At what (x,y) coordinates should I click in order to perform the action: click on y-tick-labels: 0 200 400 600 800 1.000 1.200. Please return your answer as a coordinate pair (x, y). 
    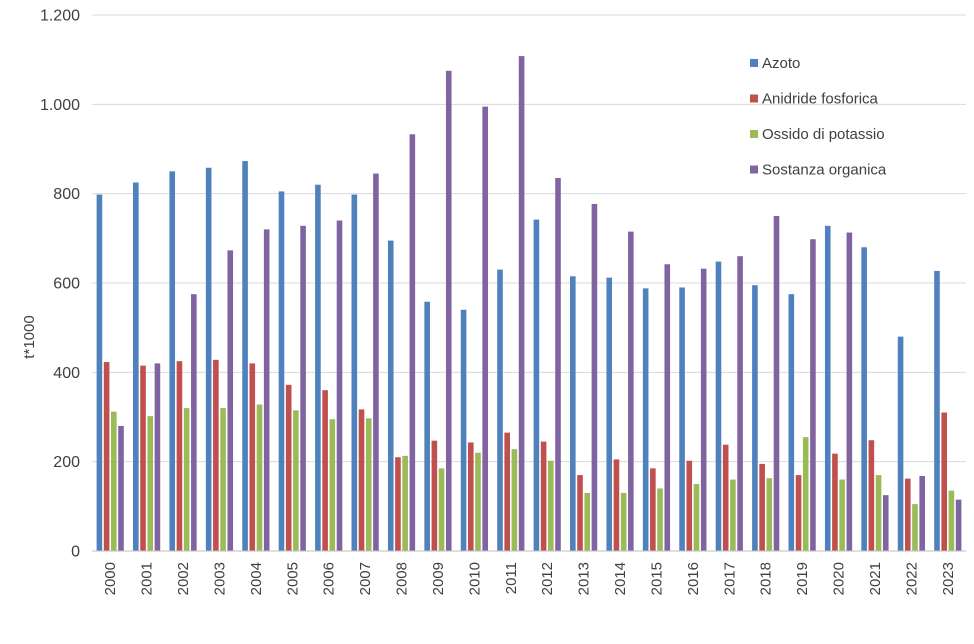
    Looking at the image, I should click on (60, 284).